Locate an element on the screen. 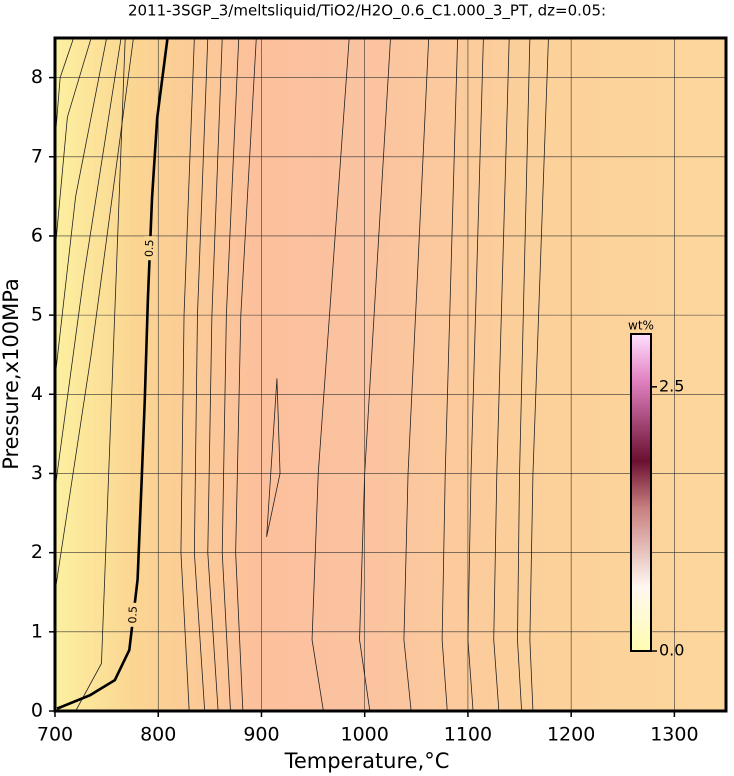 The image size is (734, 776). y-tick-label: 2 is located at coordinates (37, 552).